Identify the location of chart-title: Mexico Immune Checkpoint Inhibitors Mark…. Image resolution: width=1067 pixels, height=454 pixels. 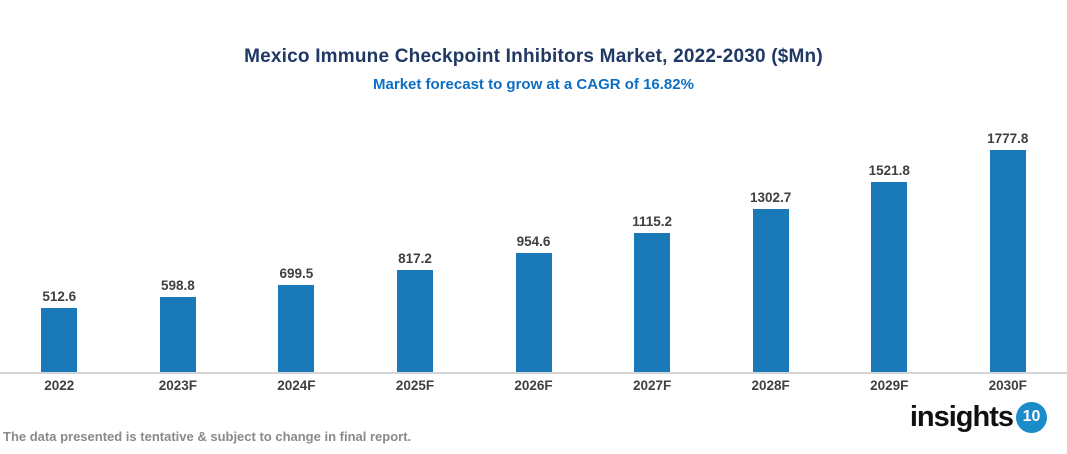
(533, 56).